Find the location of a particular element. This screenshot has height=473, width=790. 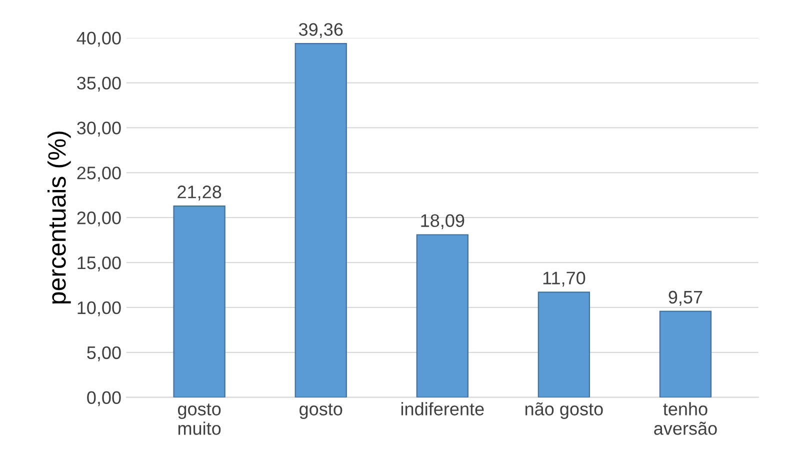

data-label: 11,70 is located at coordinates (564, 279).